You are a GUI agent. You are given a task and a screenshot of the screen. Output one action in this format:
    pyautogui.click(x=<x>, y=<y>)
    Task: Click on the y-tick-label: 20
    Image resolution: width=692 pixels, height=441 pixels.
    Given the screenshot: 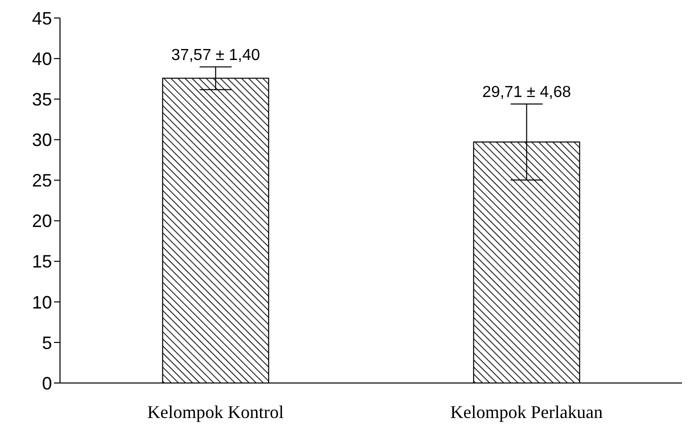 What is the action you would take?
    pyautogui.click(x=42, y=221)
    